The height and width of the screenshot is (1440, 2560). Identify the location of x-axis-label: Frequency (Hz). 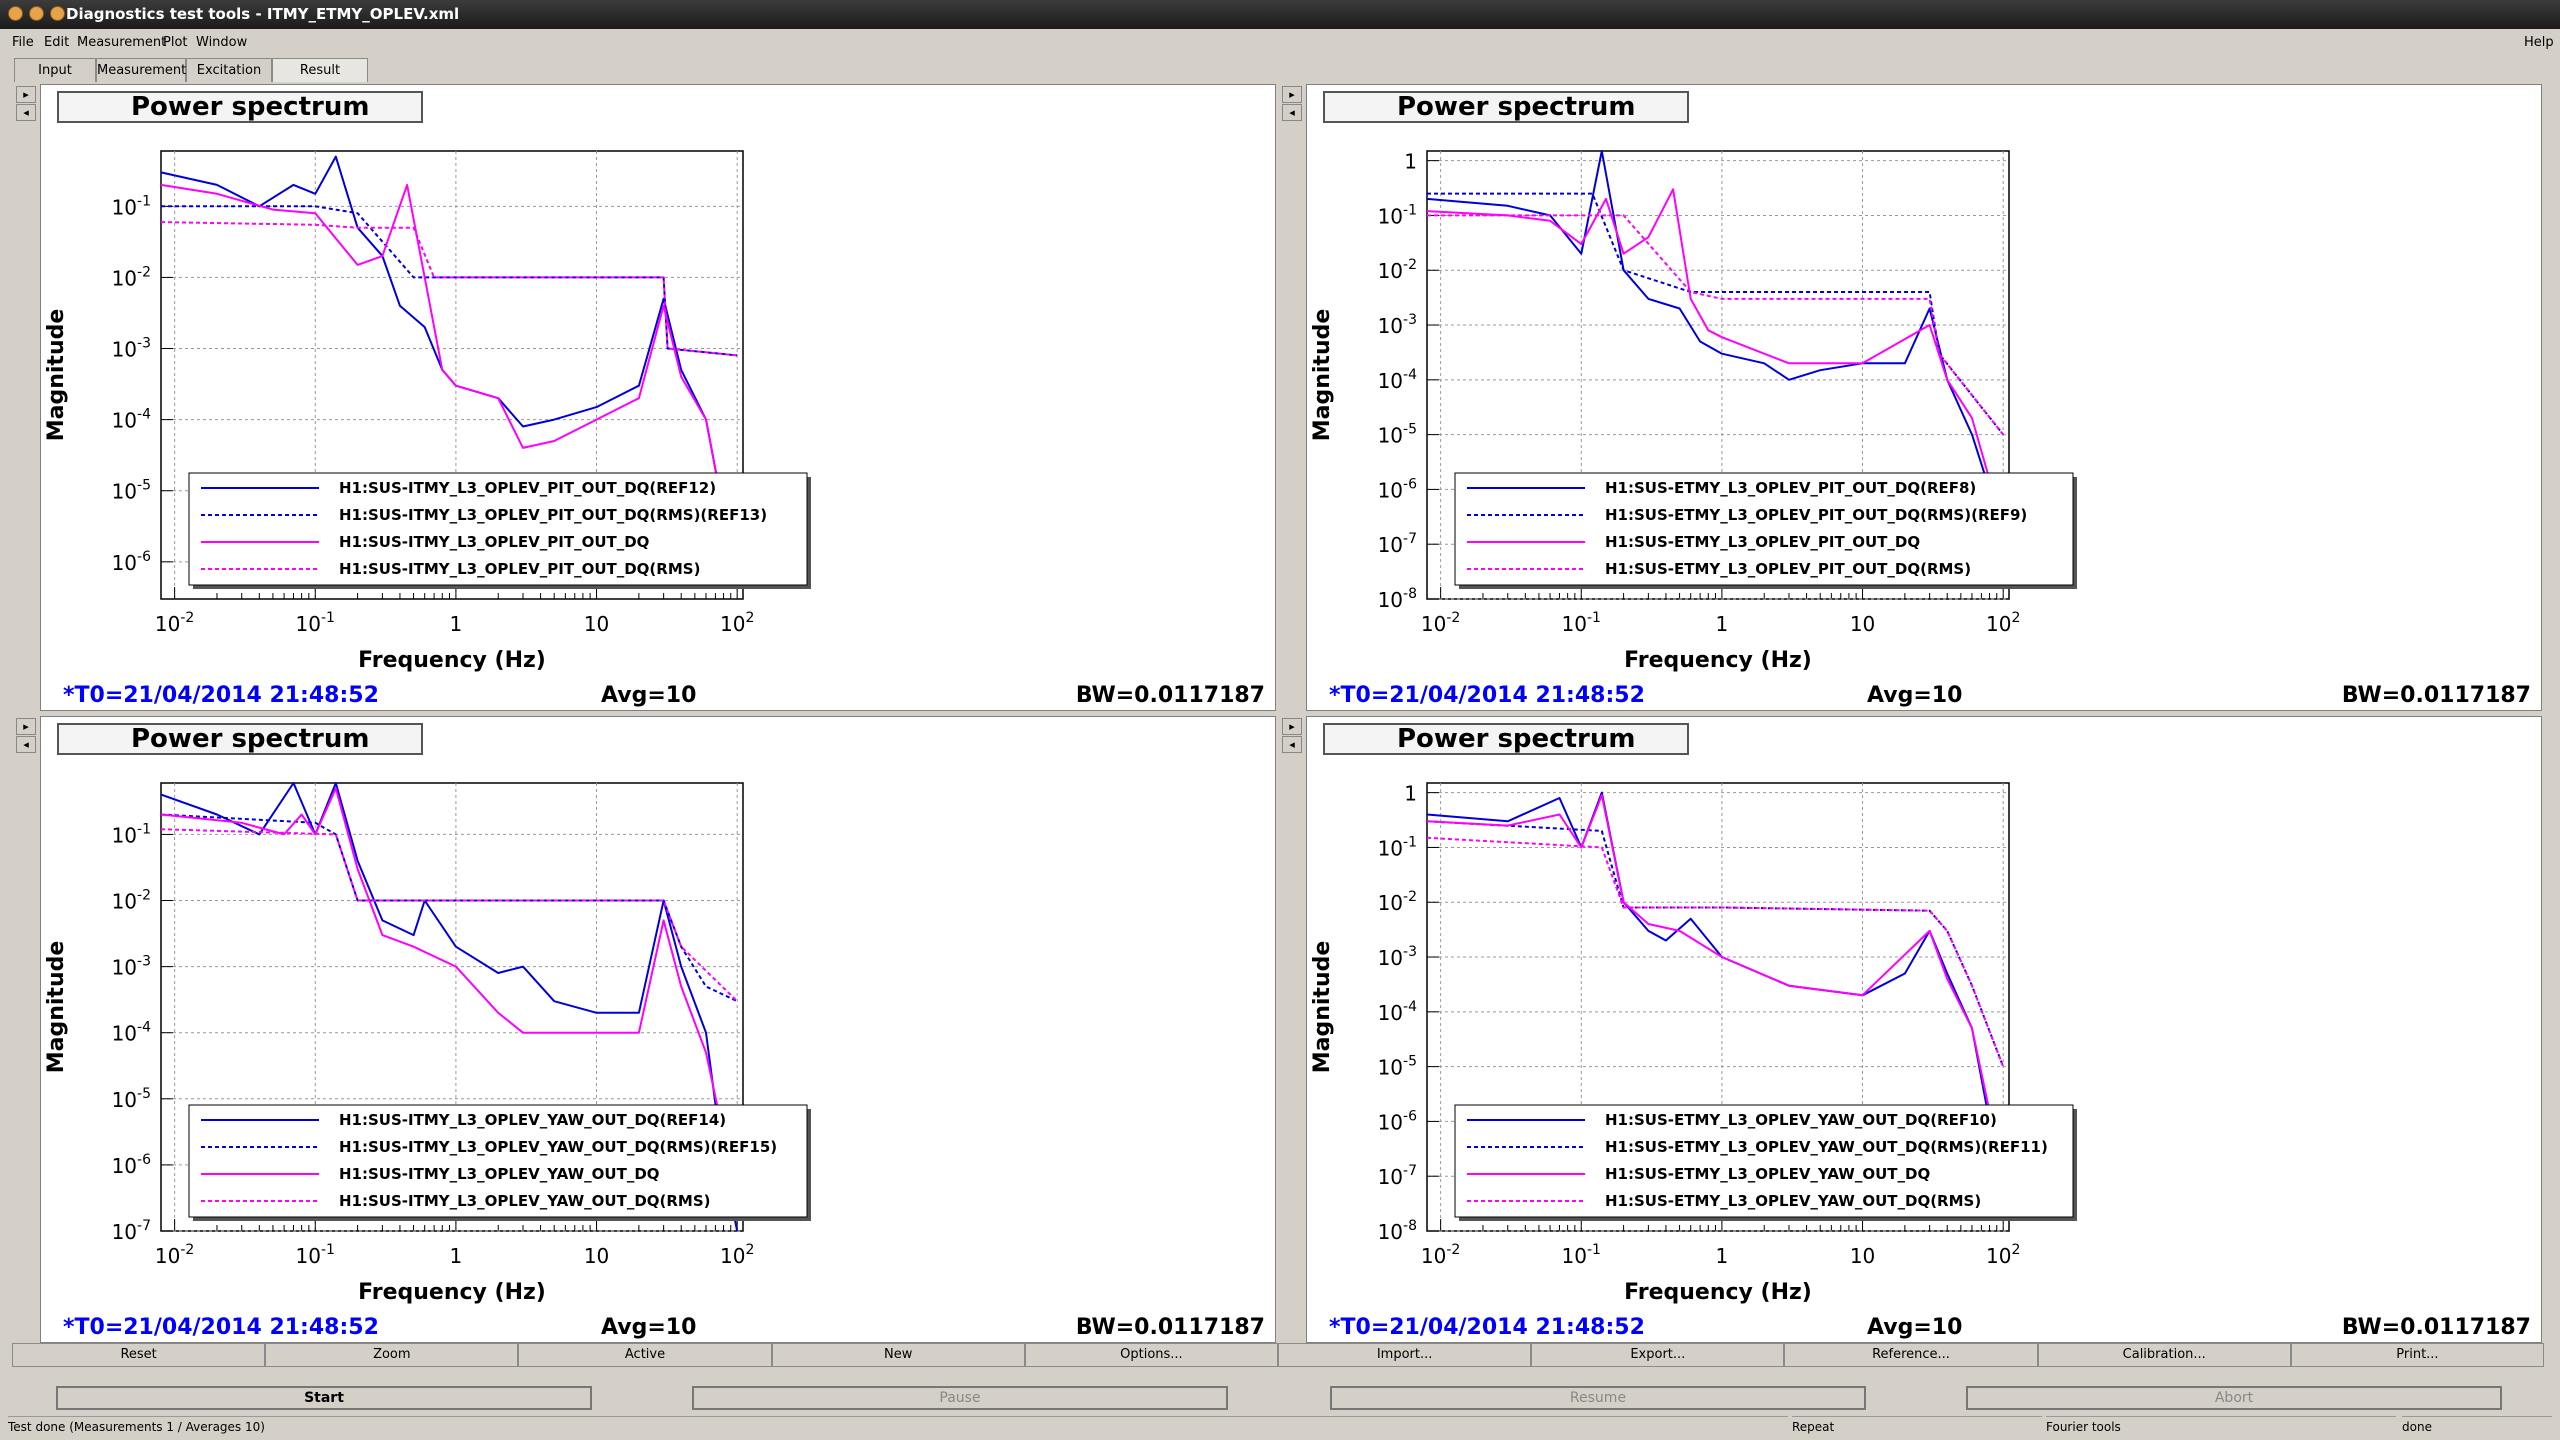
(452, 1292).